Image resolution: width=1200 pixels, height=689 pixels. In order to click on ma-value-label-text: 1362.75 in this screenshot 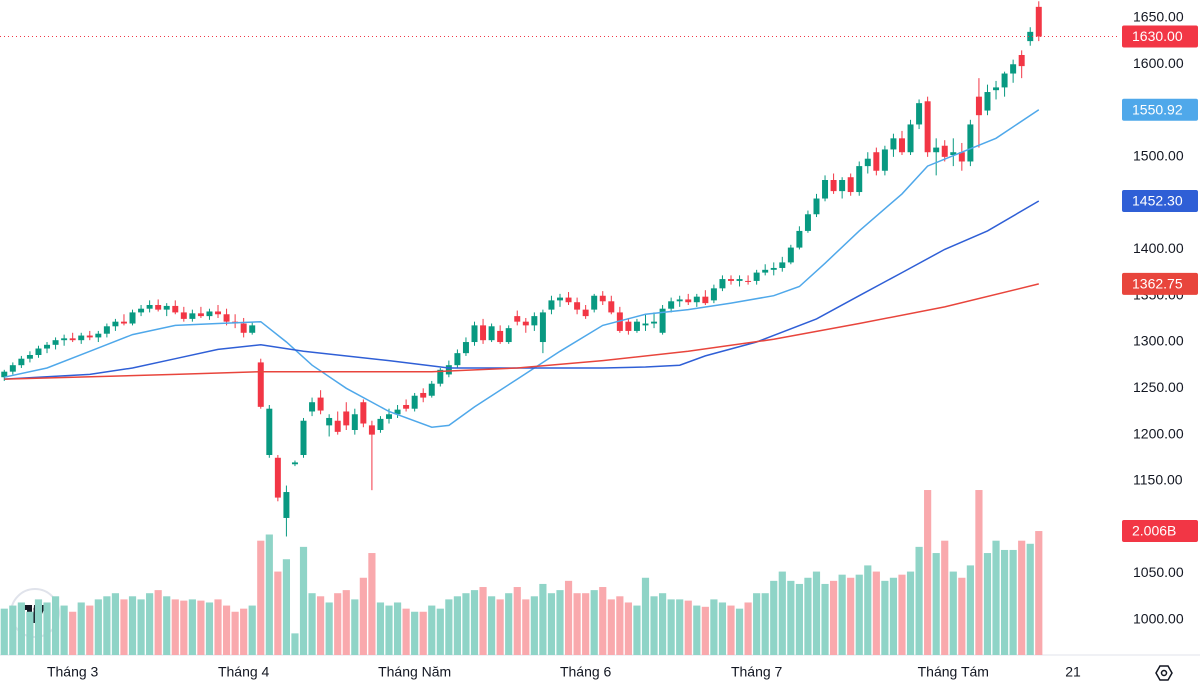, I will do `click(1157, 284)`.